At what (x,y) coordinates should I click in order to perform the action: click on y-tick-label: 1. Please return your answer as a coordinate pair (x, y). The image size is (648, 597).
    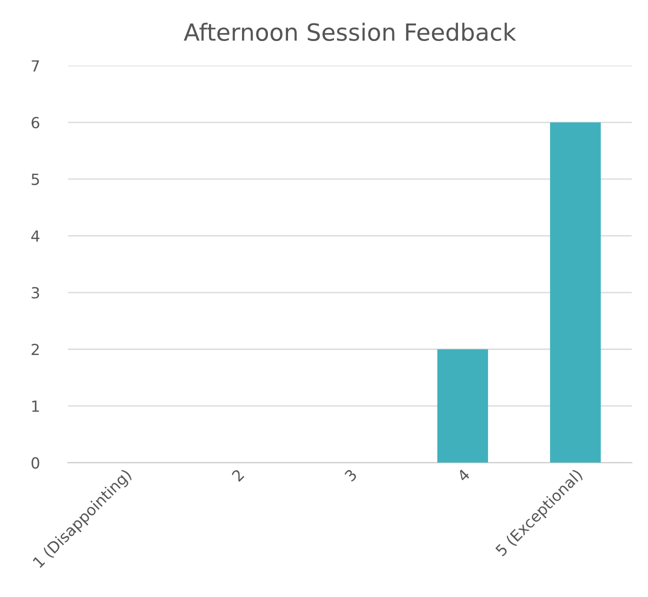
    Looking at the image, I should click on (35, 406).